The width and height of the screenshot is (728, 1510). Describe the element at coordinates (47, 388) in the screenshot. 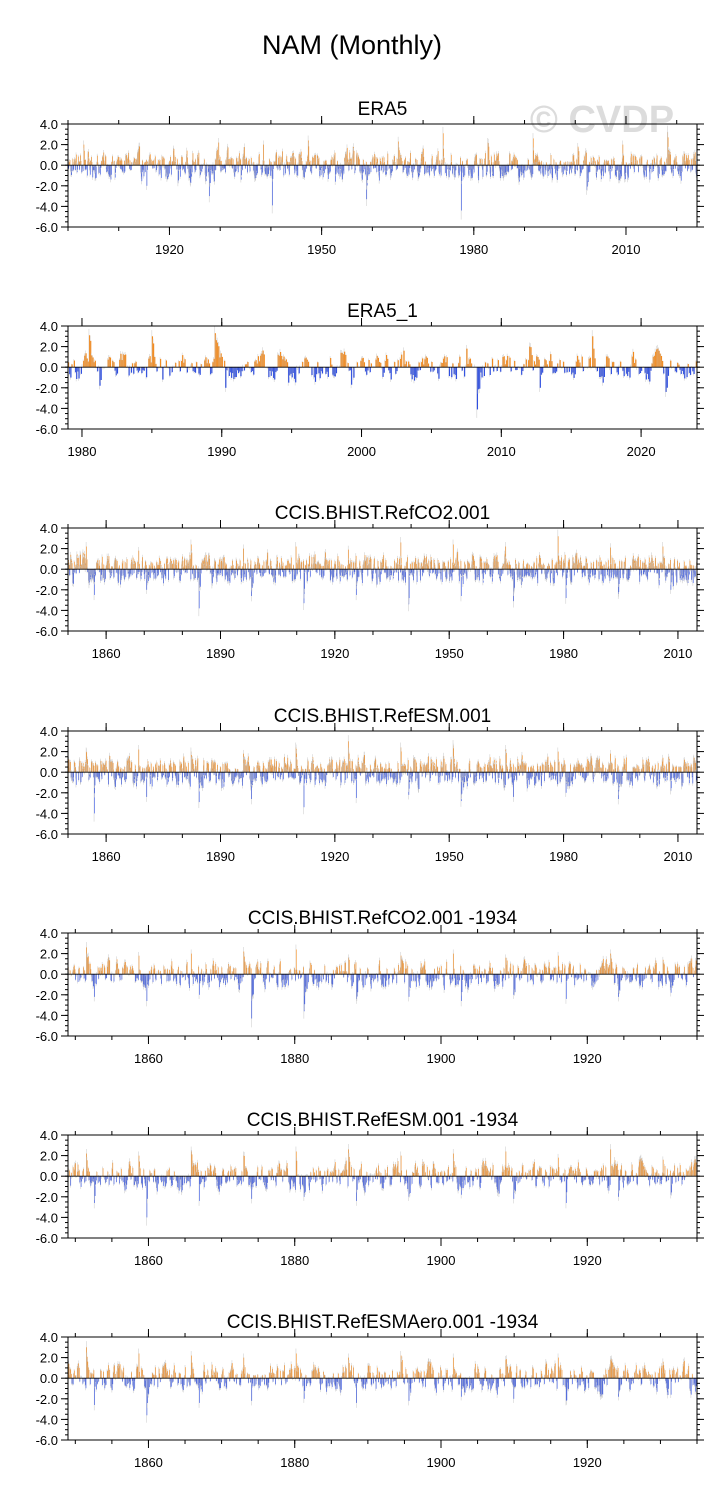

I see `y-tick-label: -2.0` at that location.